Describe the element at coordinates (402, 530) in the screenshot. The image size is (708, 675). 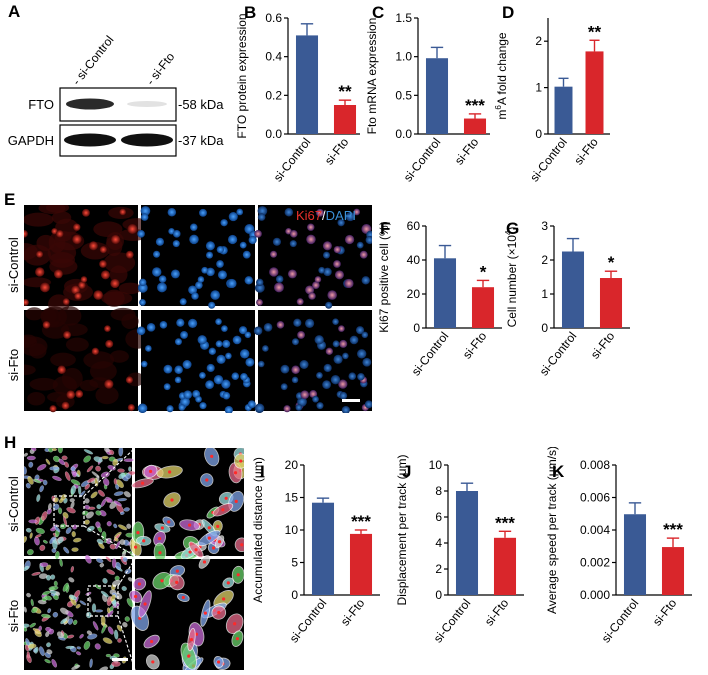
I see `y-axis-label: Displacement per track (μm)` at that location.